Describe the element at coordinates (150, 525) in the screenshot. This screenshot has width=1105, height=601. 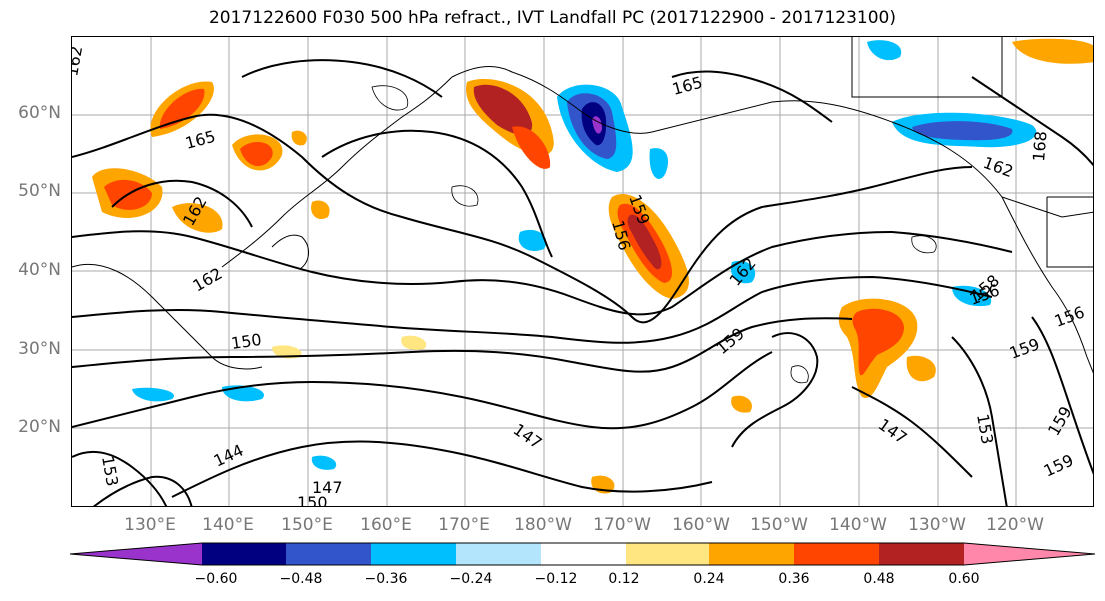
I see `lon-label: 130°E` at that location.